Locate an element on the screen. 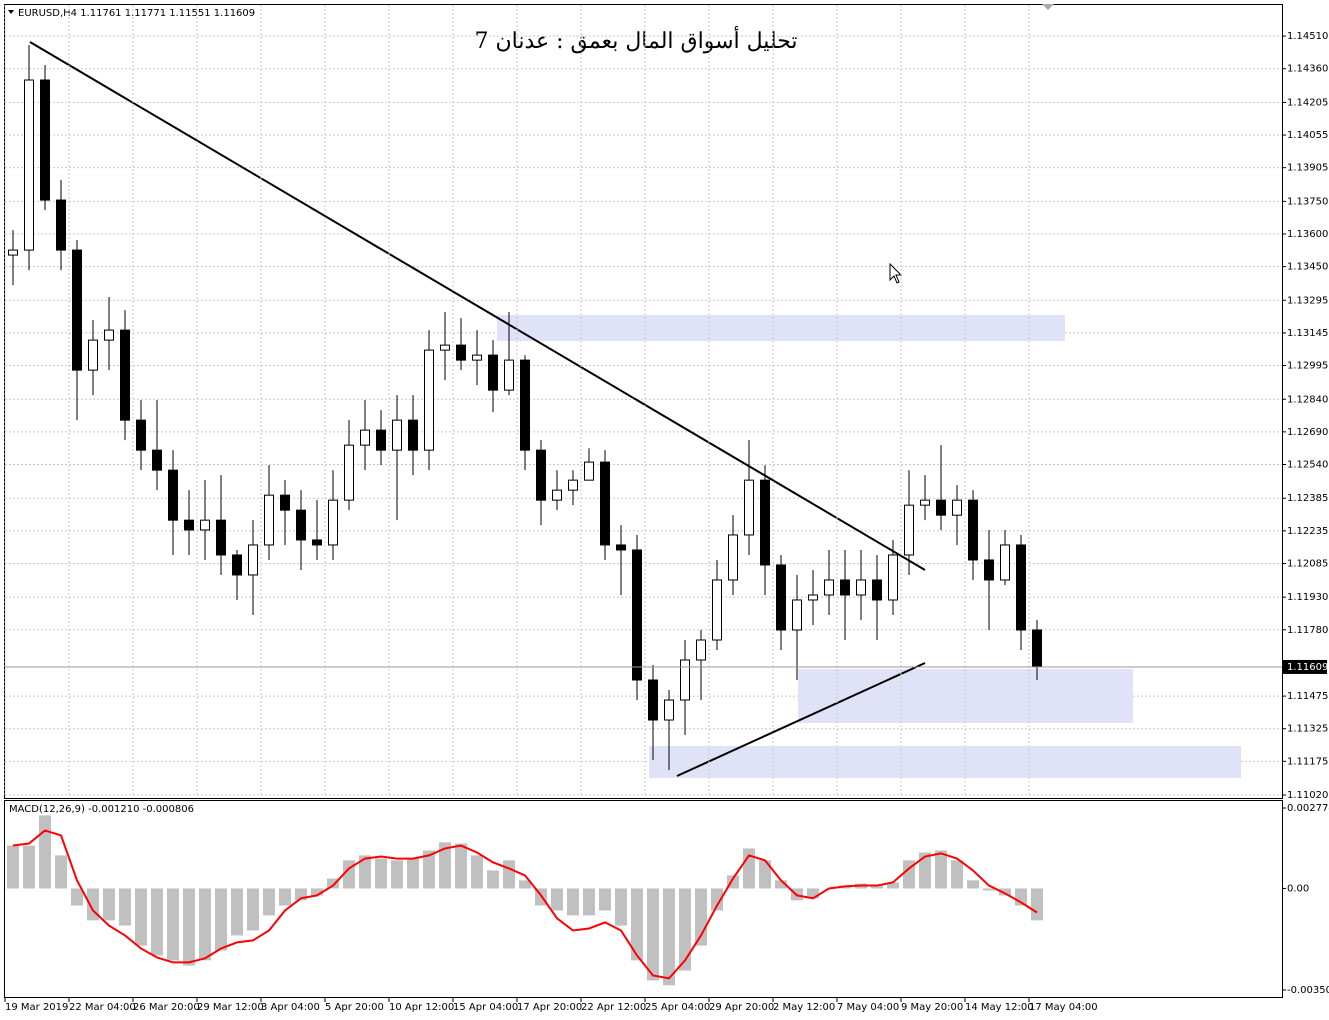 This screenshot has height=1020, width=1329. y-tick-label: -0.003502 is located at coordinates (1308, 990).